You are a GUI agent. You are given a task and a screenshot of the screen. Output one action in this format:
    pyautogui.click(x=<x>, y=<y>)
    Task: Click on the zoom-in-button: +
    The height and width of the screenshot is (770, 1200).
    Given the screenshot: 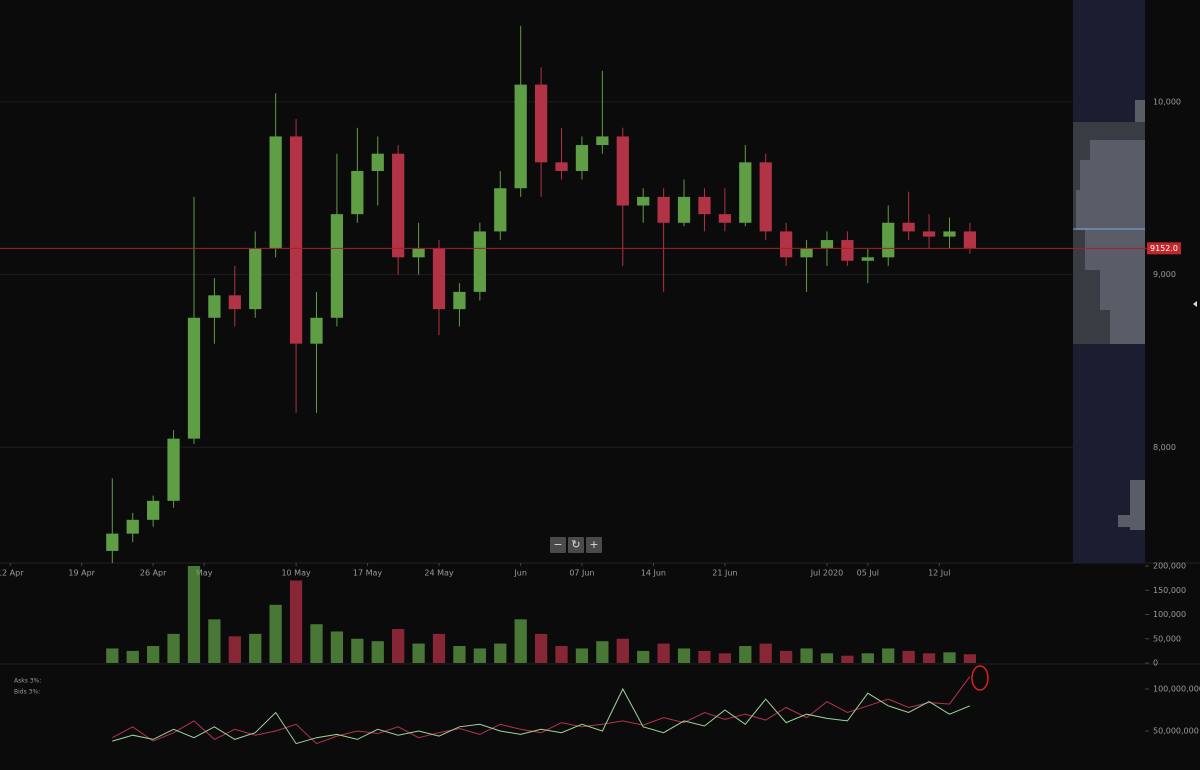 What is the action you would take?
    pyautogui.click(x=594, y=545)
    